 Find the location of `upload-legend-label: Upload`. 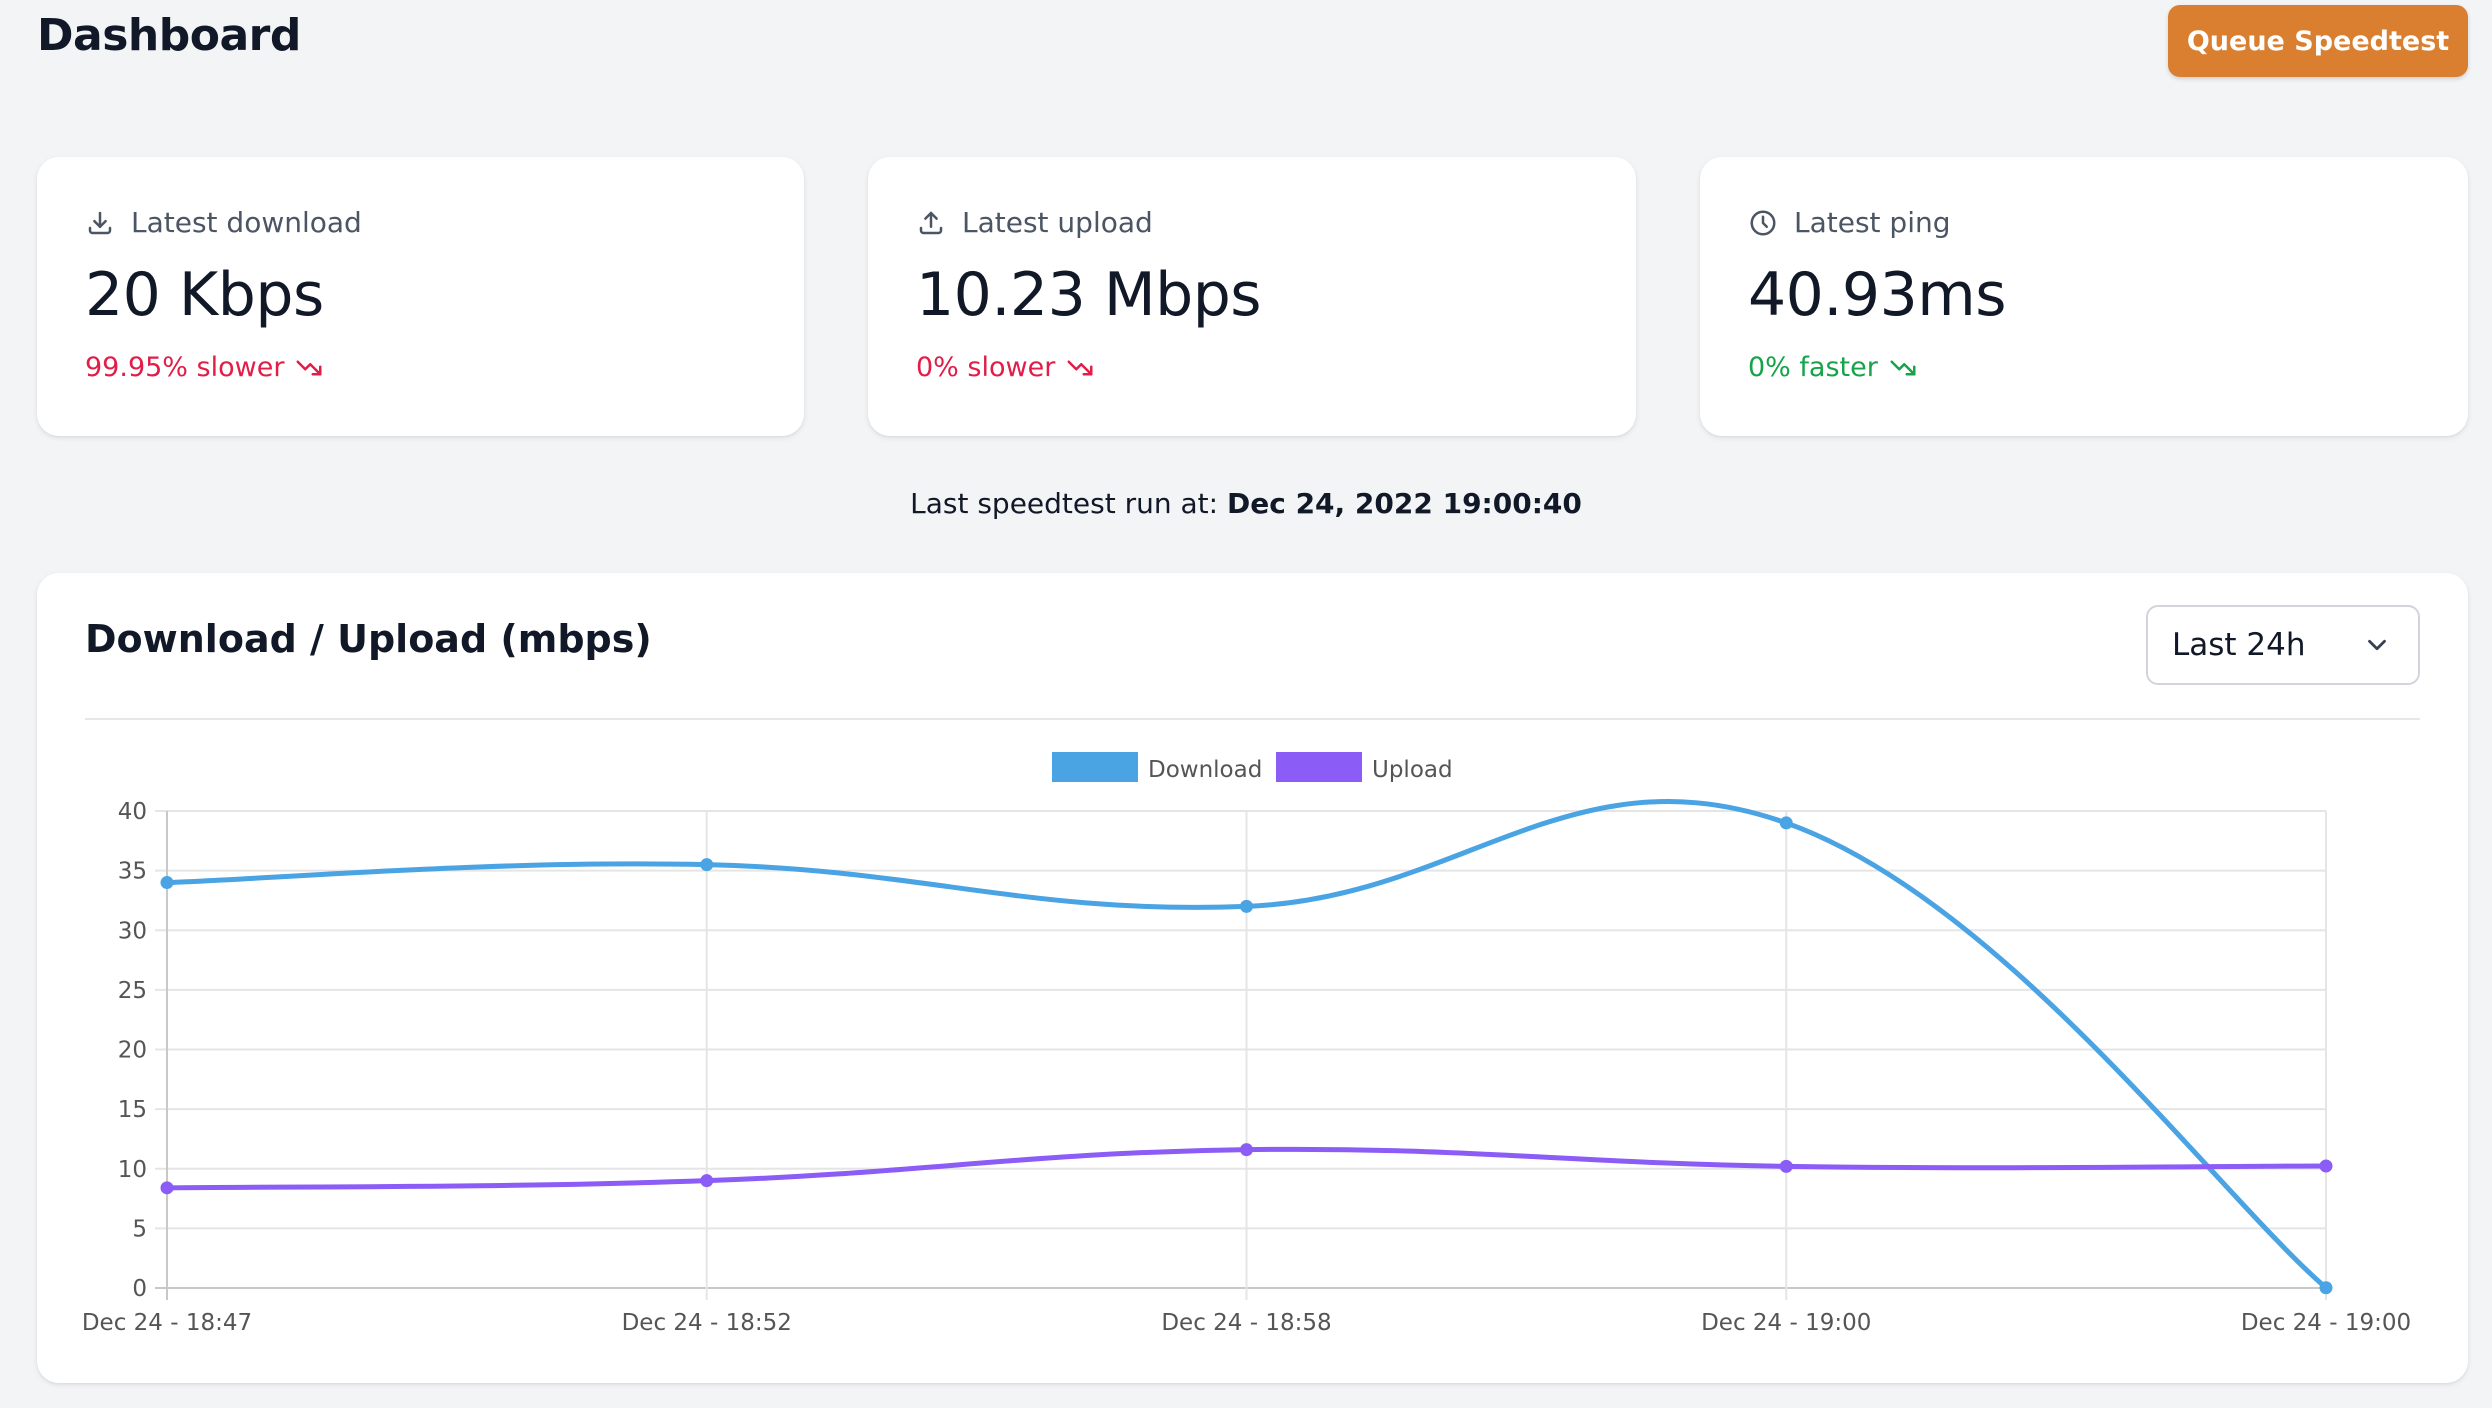

upload-legend-label: Upload is located at coordinates (1412, 770).